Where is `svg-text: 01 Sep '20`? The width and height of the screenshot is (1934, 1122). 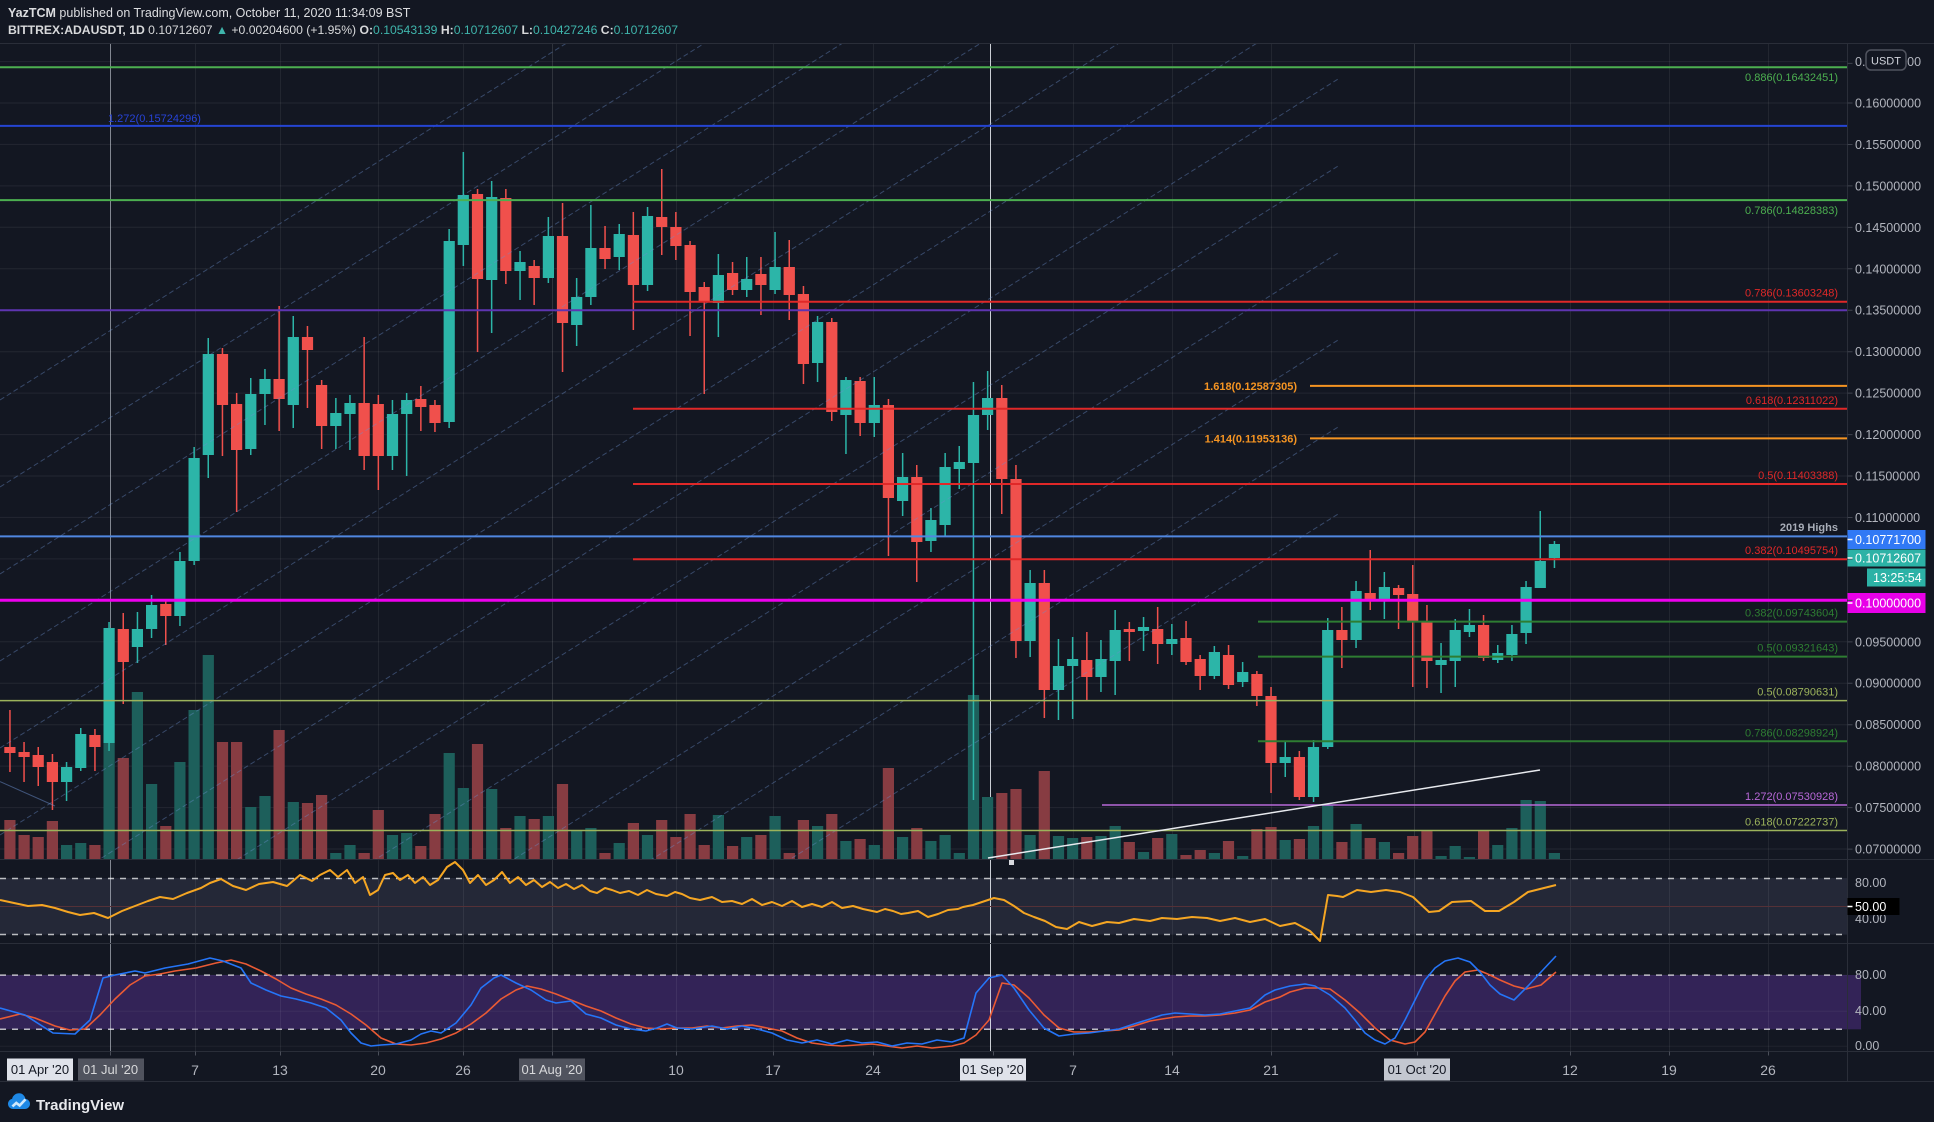 svg-text: 01 Sep '20 is located at coordinates (993, 1069).